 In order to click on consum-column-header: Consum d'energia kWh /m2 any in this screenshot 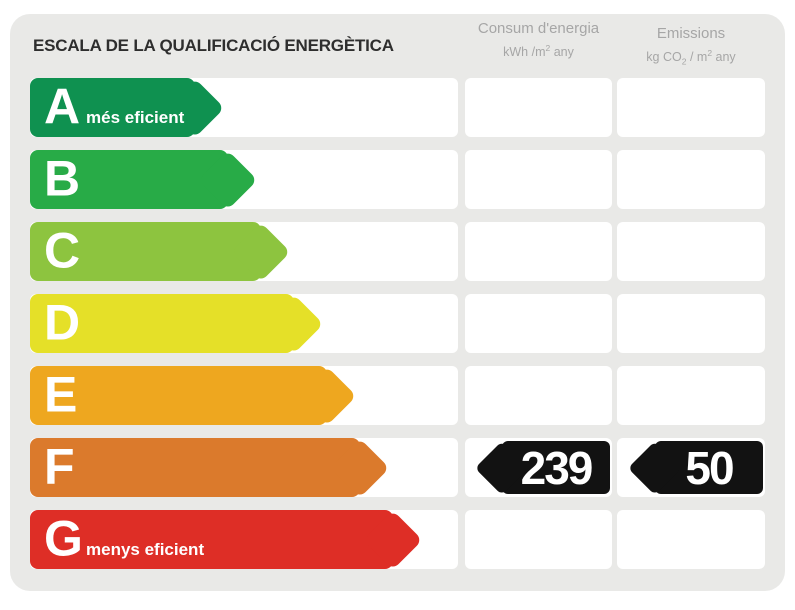, I will do `click(538, 39)`.